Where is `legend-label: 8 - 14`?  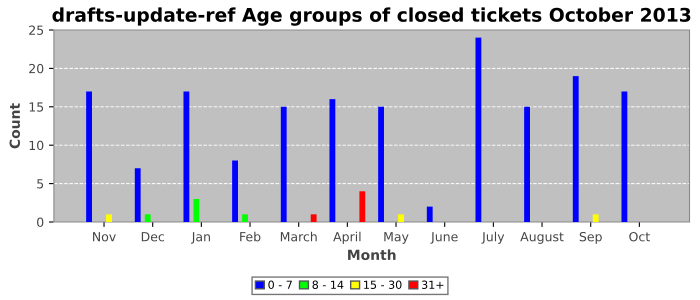 legend-label: 8 - 14 is located at coordinates (328, 284).